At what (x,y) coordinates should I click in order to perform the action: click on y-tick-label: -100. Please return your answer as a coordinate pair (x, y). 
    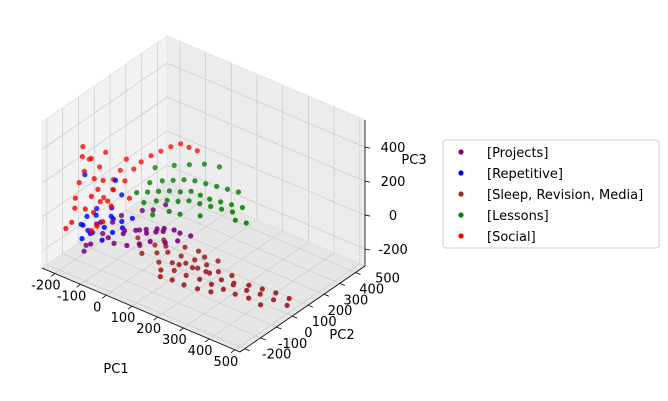
    Looking at the image, I should click on (293, 344).